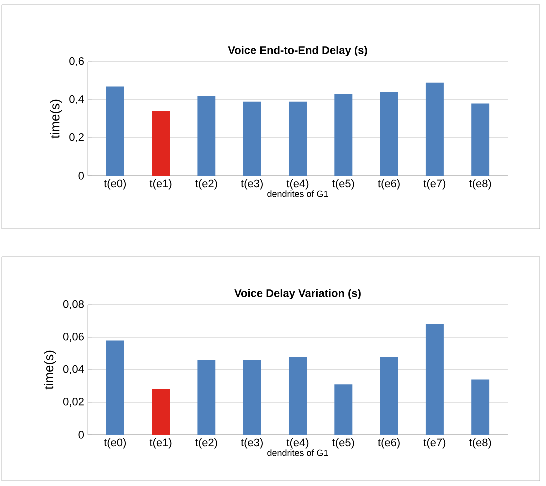 This screenshot has width=546, height=486. I want to click on chart-title: Voice Delay Variation (s), so click(297, 294).